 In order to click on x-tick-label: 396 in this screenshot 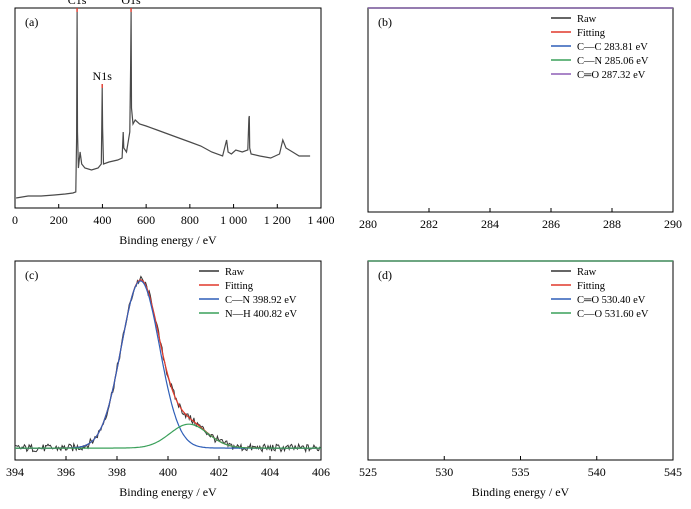, I will do `click(66, 472)`.